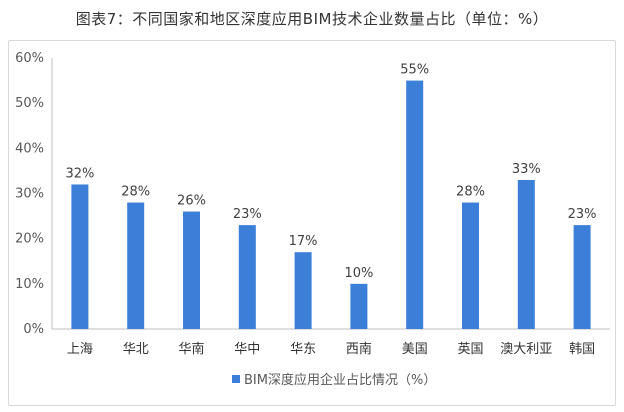  Describe the element at coordinates (191, 201) in the screenshot. I see `data-label: 26%` at that location.